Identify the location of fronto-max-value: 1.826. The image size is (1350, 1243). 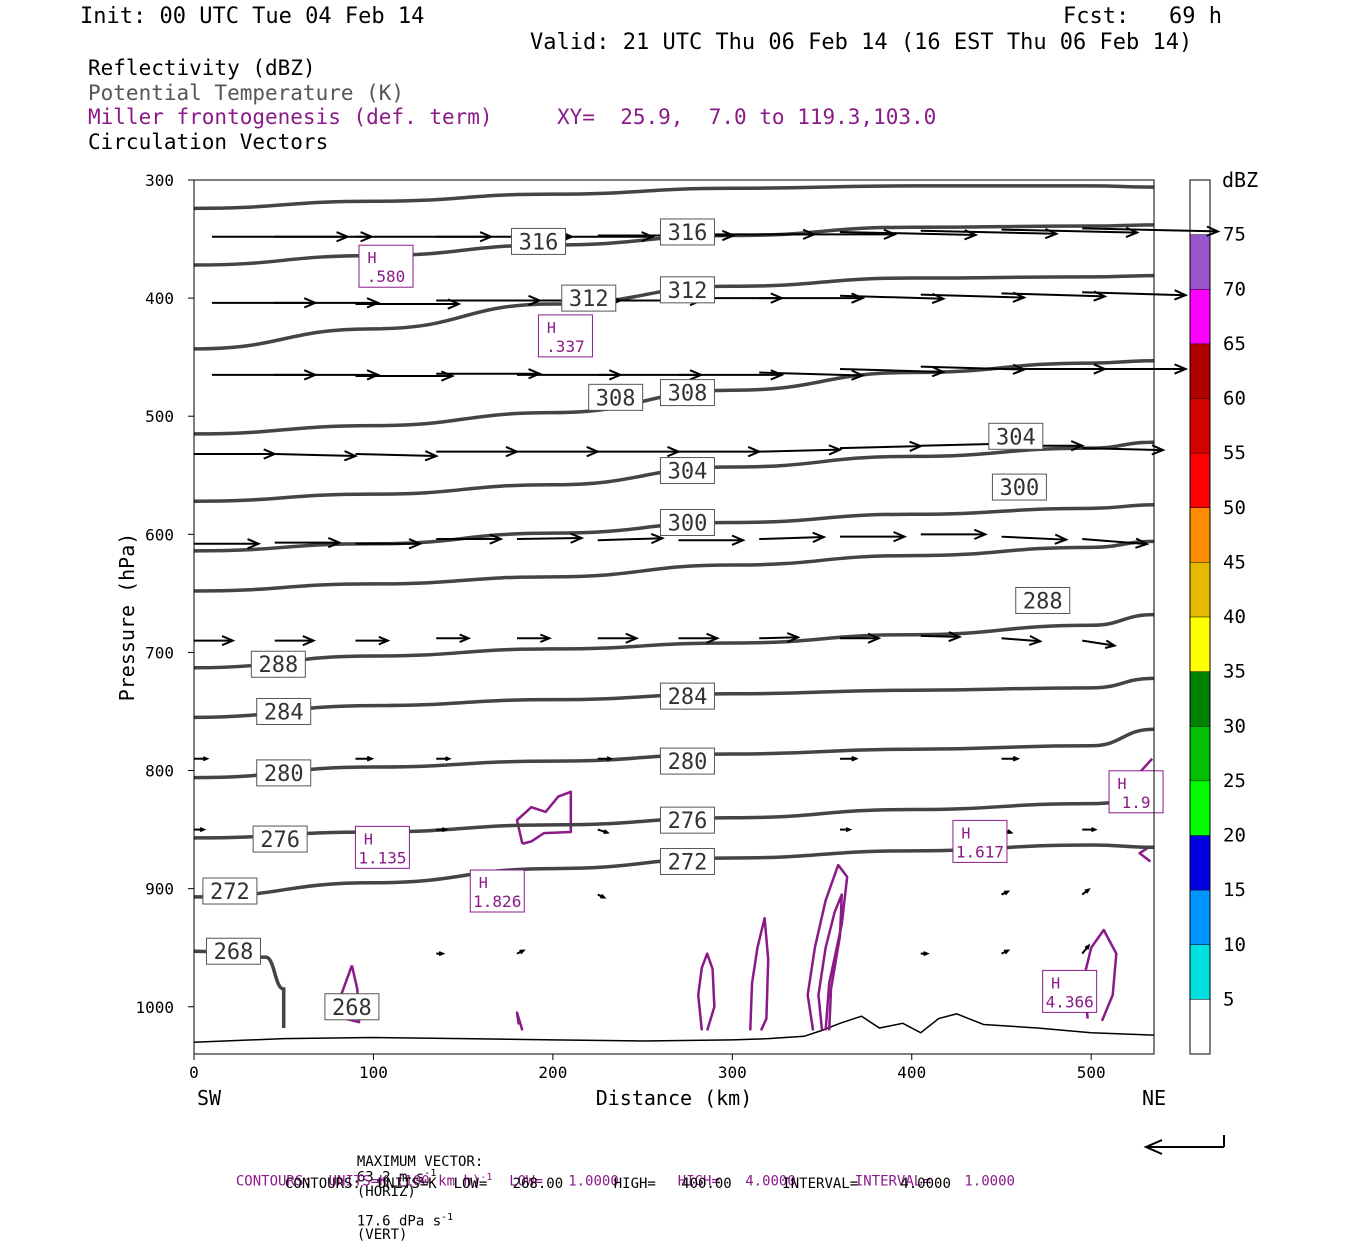
(497, 901).